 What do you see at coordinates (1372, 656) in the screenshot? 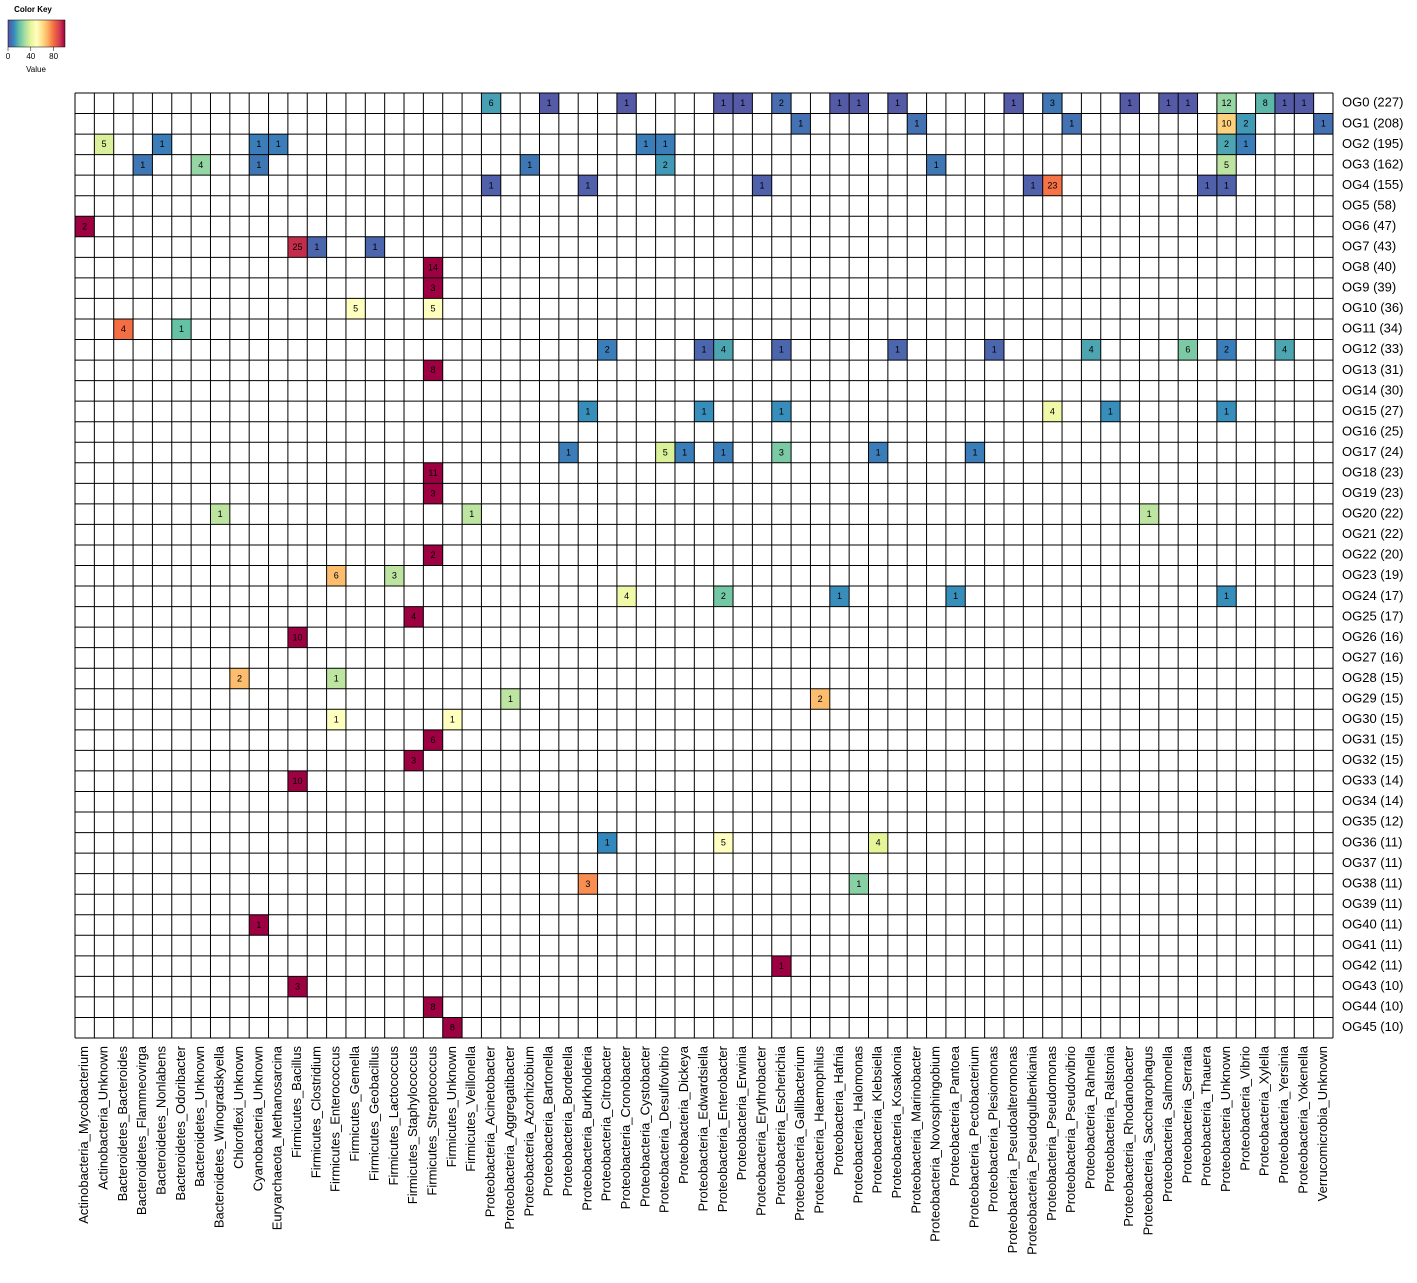
I see `row-label: OG27 (16)` at bounding box center [1372, 656].